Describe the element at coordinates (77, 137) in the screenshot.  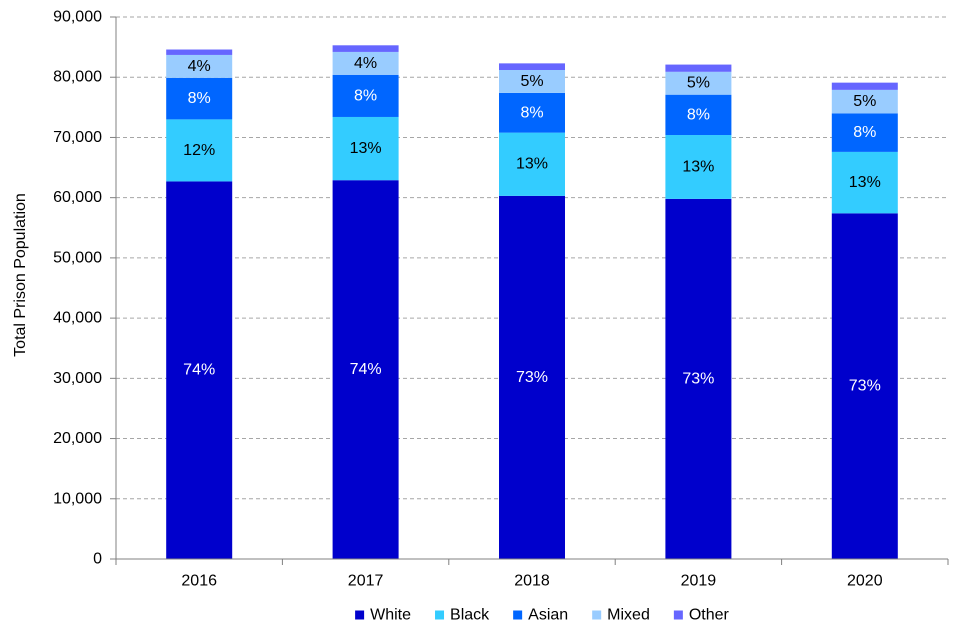
I see `y-tick-label: 70,000` at that location.